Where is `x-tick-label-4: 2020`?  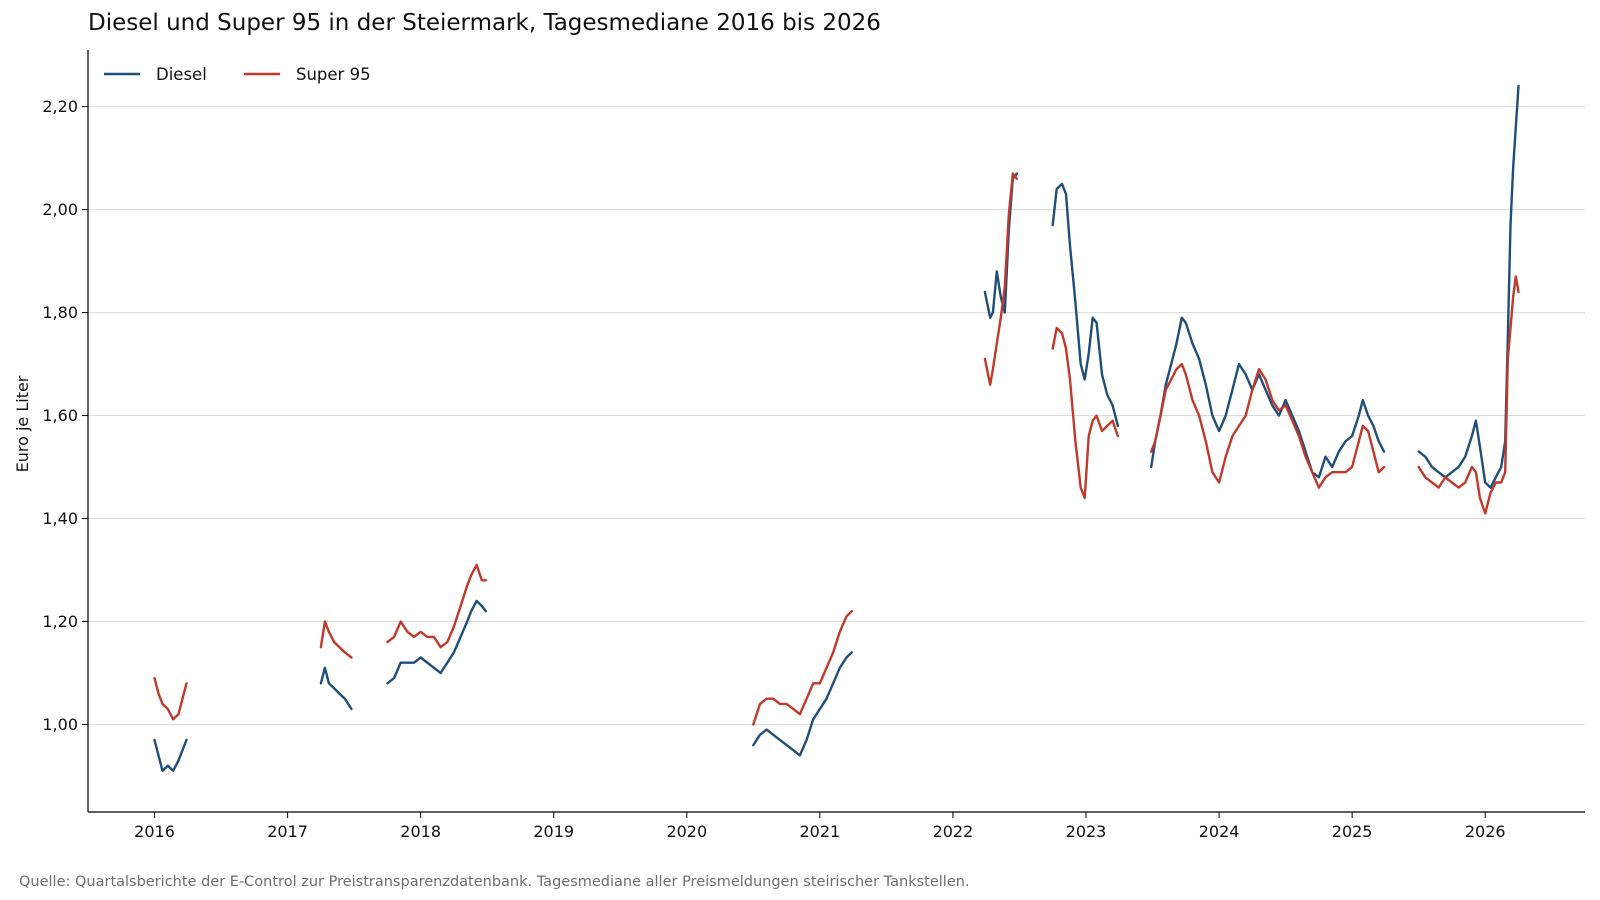
x-tick-label-4: 2020 is located at coordinates (686, 831).